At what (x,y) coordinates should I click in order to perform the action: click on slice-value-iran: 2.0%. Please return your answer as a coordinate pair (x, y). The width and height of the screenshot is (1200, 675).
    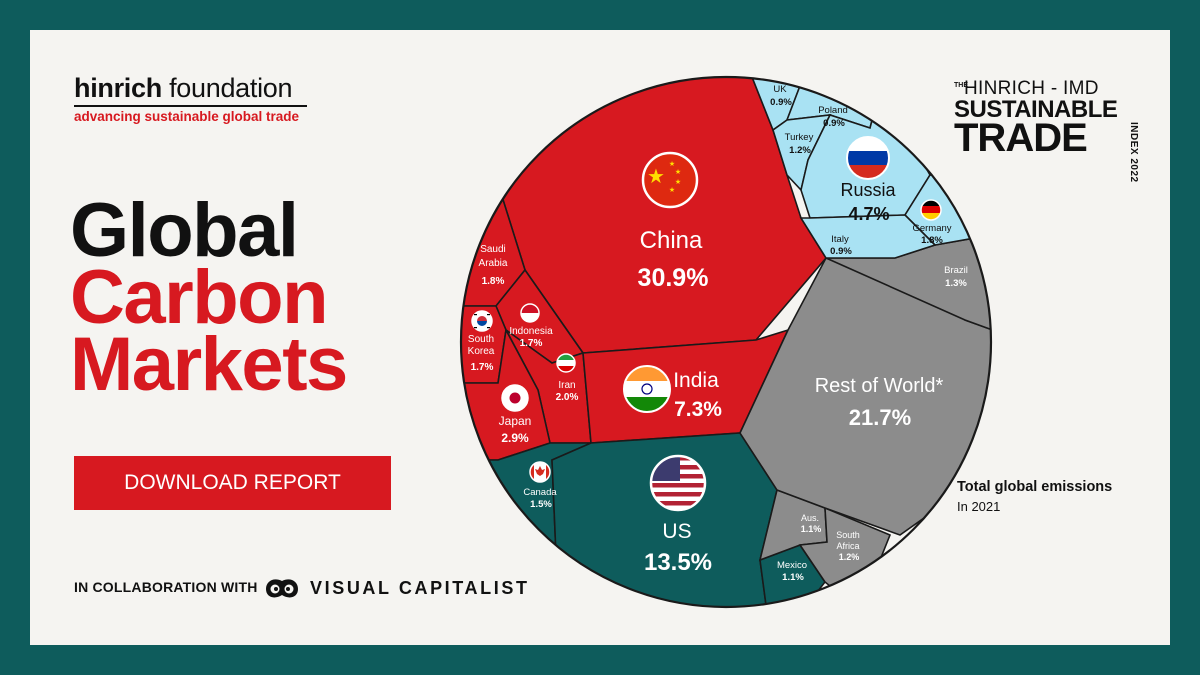
    Looking at the image, I should click on (567, 397).